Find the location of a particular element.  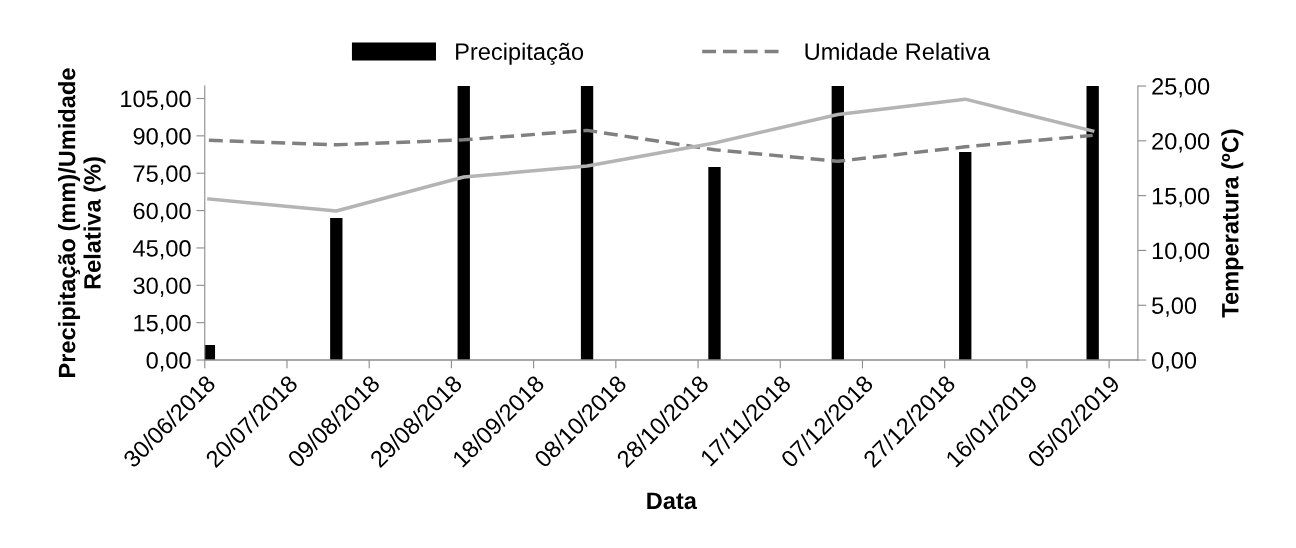

y-tick-label: 105,00 is located at coordinates (156, 100).